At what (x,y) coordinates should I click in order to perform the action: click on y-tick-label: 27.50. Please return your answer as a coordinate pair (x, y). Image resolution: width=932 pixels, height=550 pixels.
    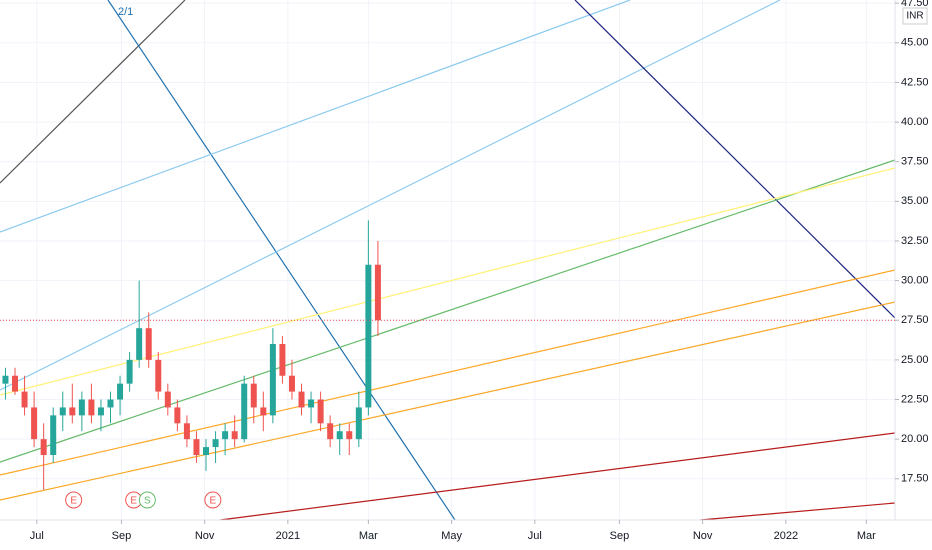
    Looking at the image, I should click on (915, 320).